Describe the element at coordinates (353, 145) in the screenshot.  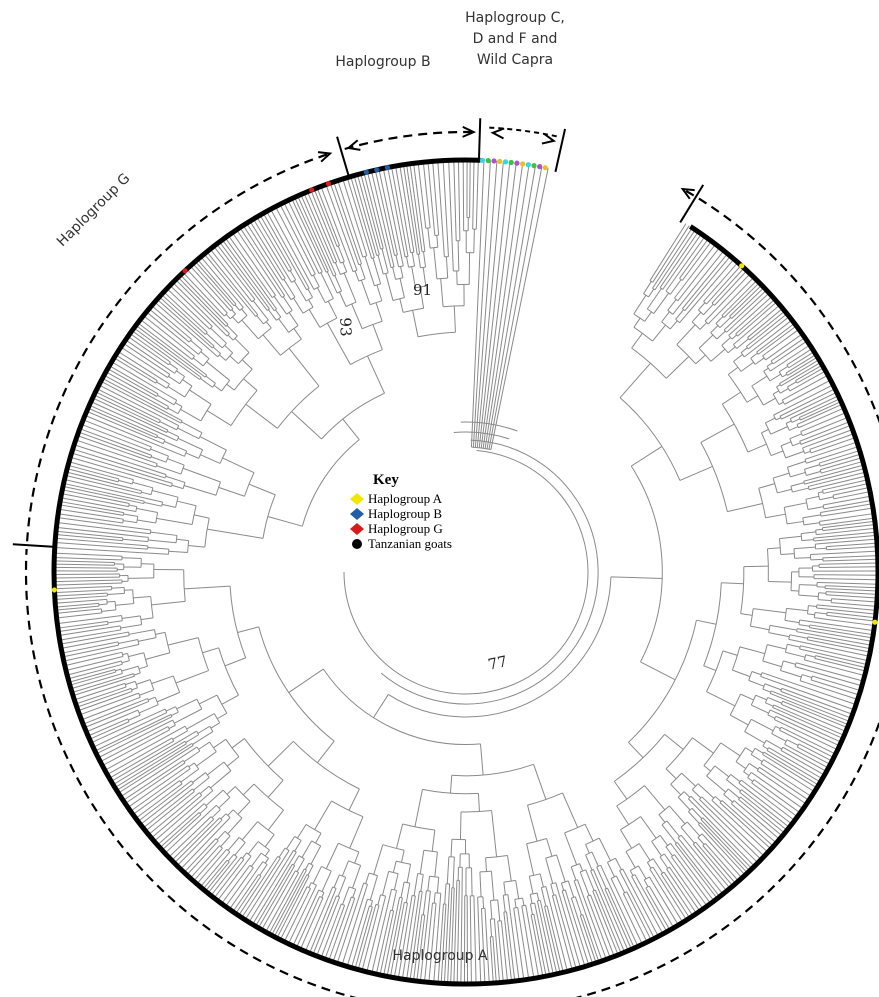
I see `haplogroup-b-start-arrow-icon` at that location.